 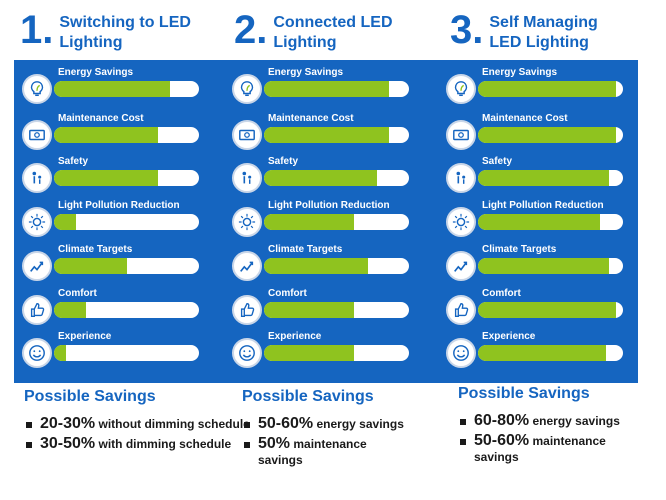 I want to click on column-title-line1: Connected LED, so click(x=333, y=22).